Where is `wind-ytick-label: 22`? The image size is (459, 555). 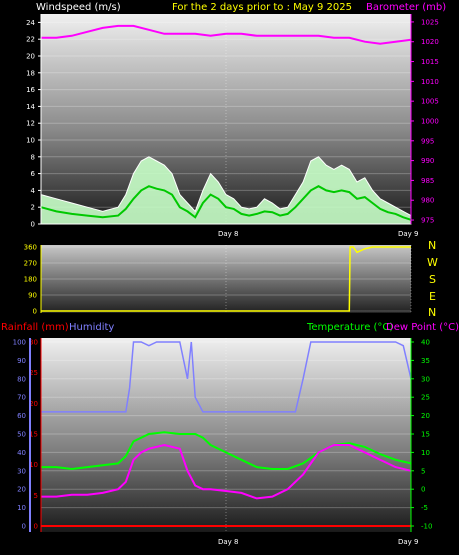
wind-ytick-label: 22 is located at coordinates (30, 40).